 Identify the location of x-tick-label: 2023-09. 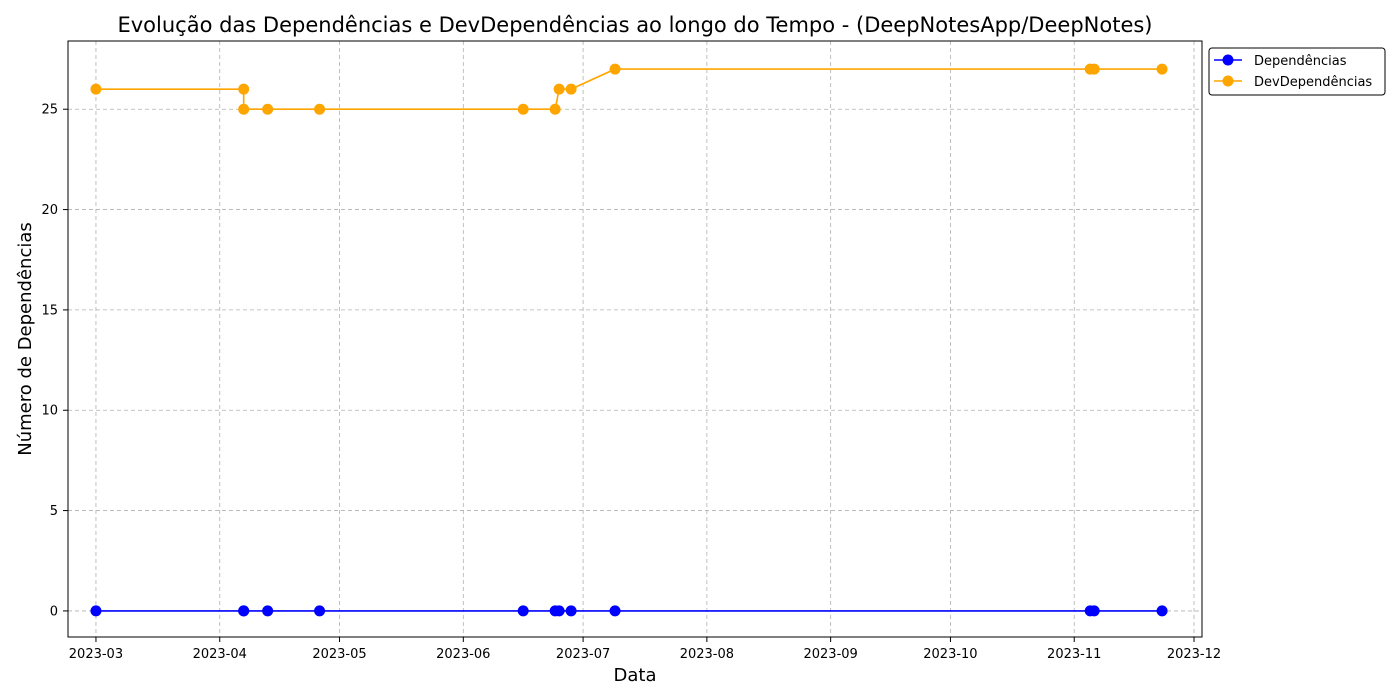
(830, 654).